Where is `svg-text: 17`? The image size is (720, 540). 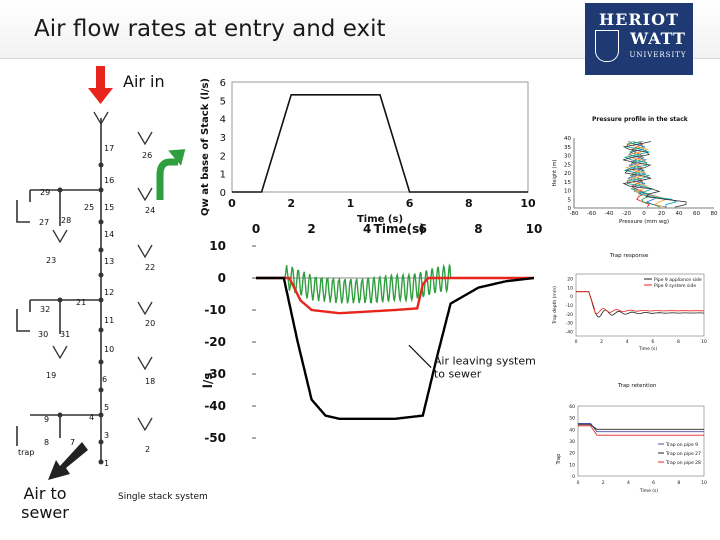
svg-text: 17 is located at coordinates (109, 148).